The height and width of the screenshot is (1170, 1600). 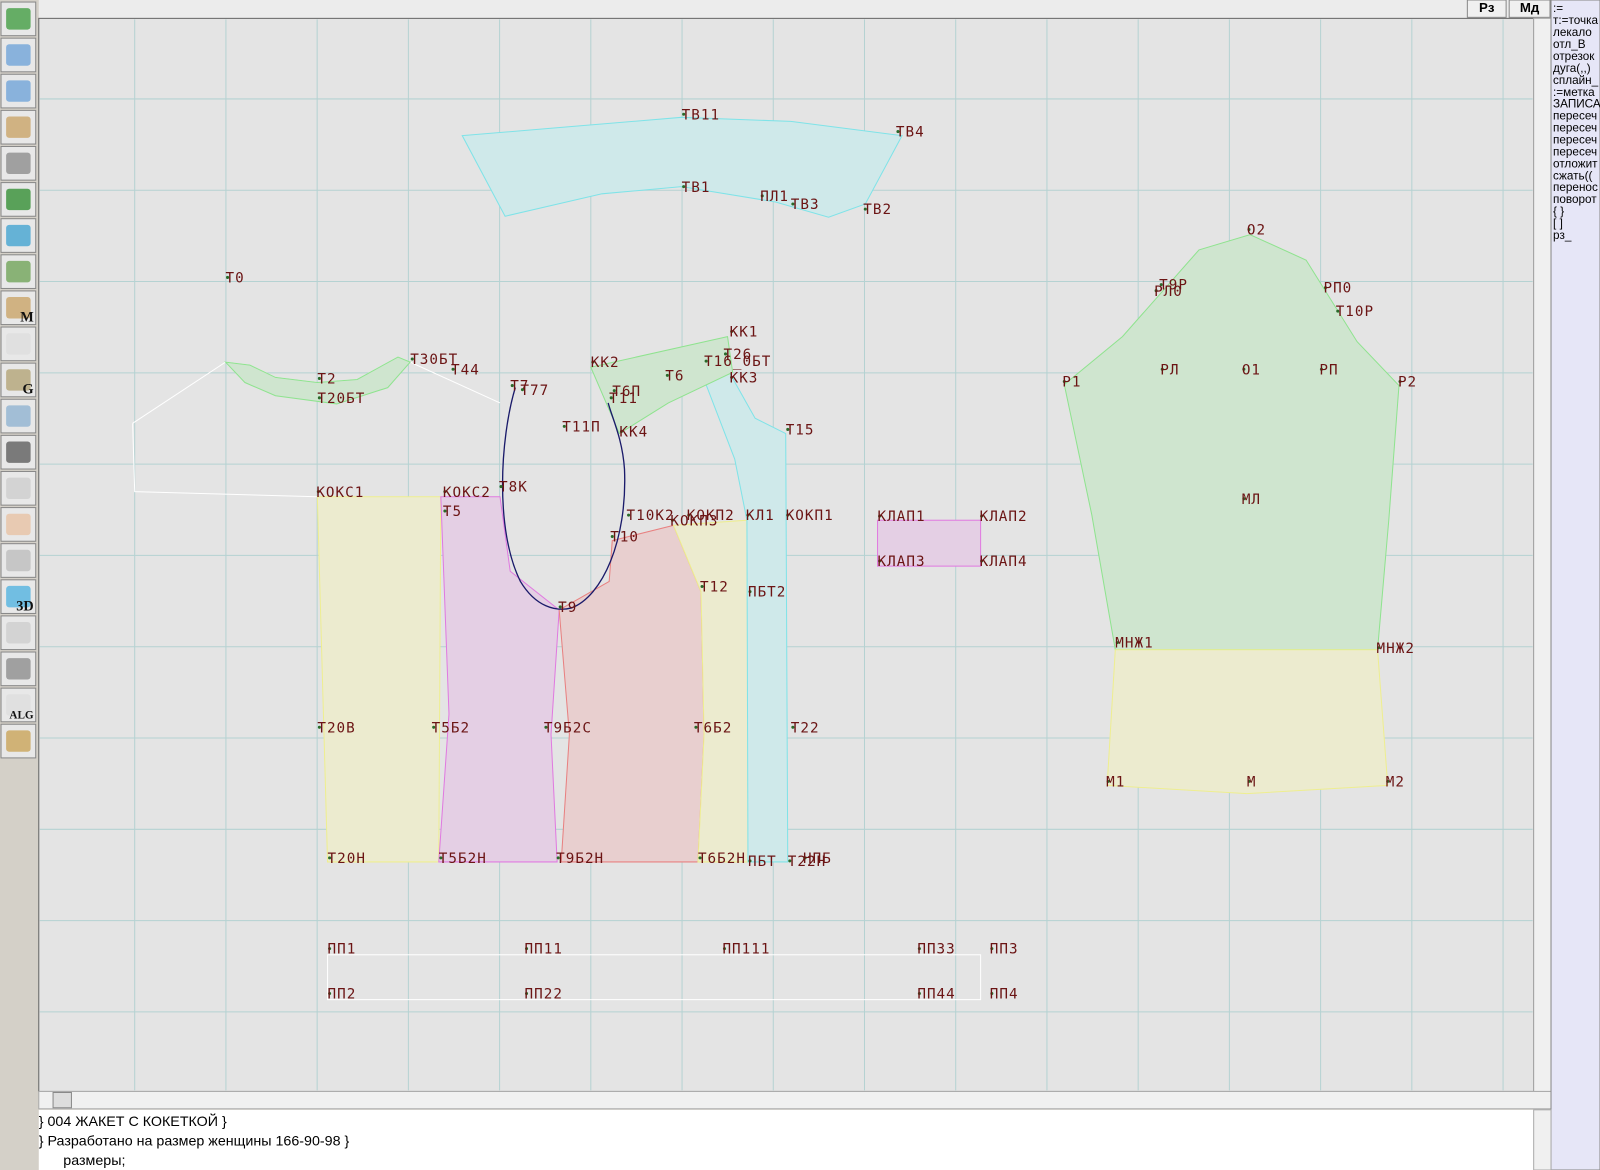 What do you see at coordinates (795, 1139) in the screenshot?
I see `editor` at bounding box center [795, 1139].